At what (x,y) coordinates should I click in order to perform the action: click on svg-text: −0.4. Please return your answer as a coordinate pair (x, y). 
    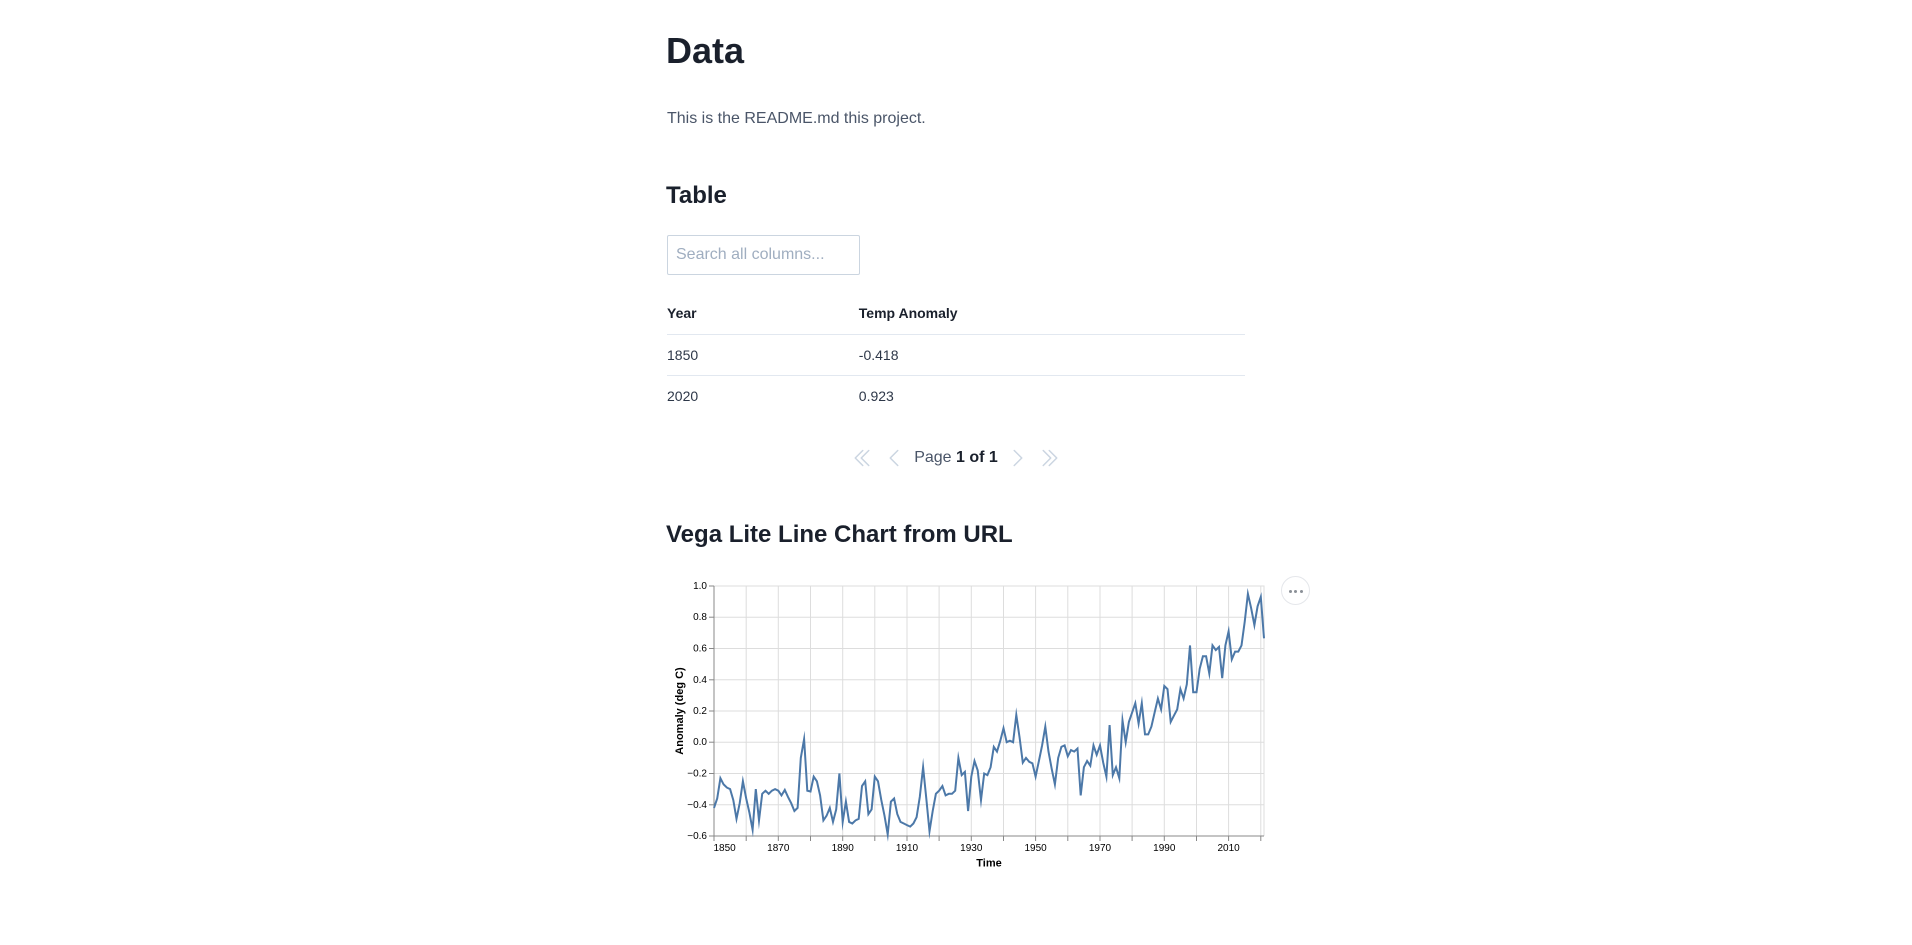
    Looking at the image, I should click on (697, 805).